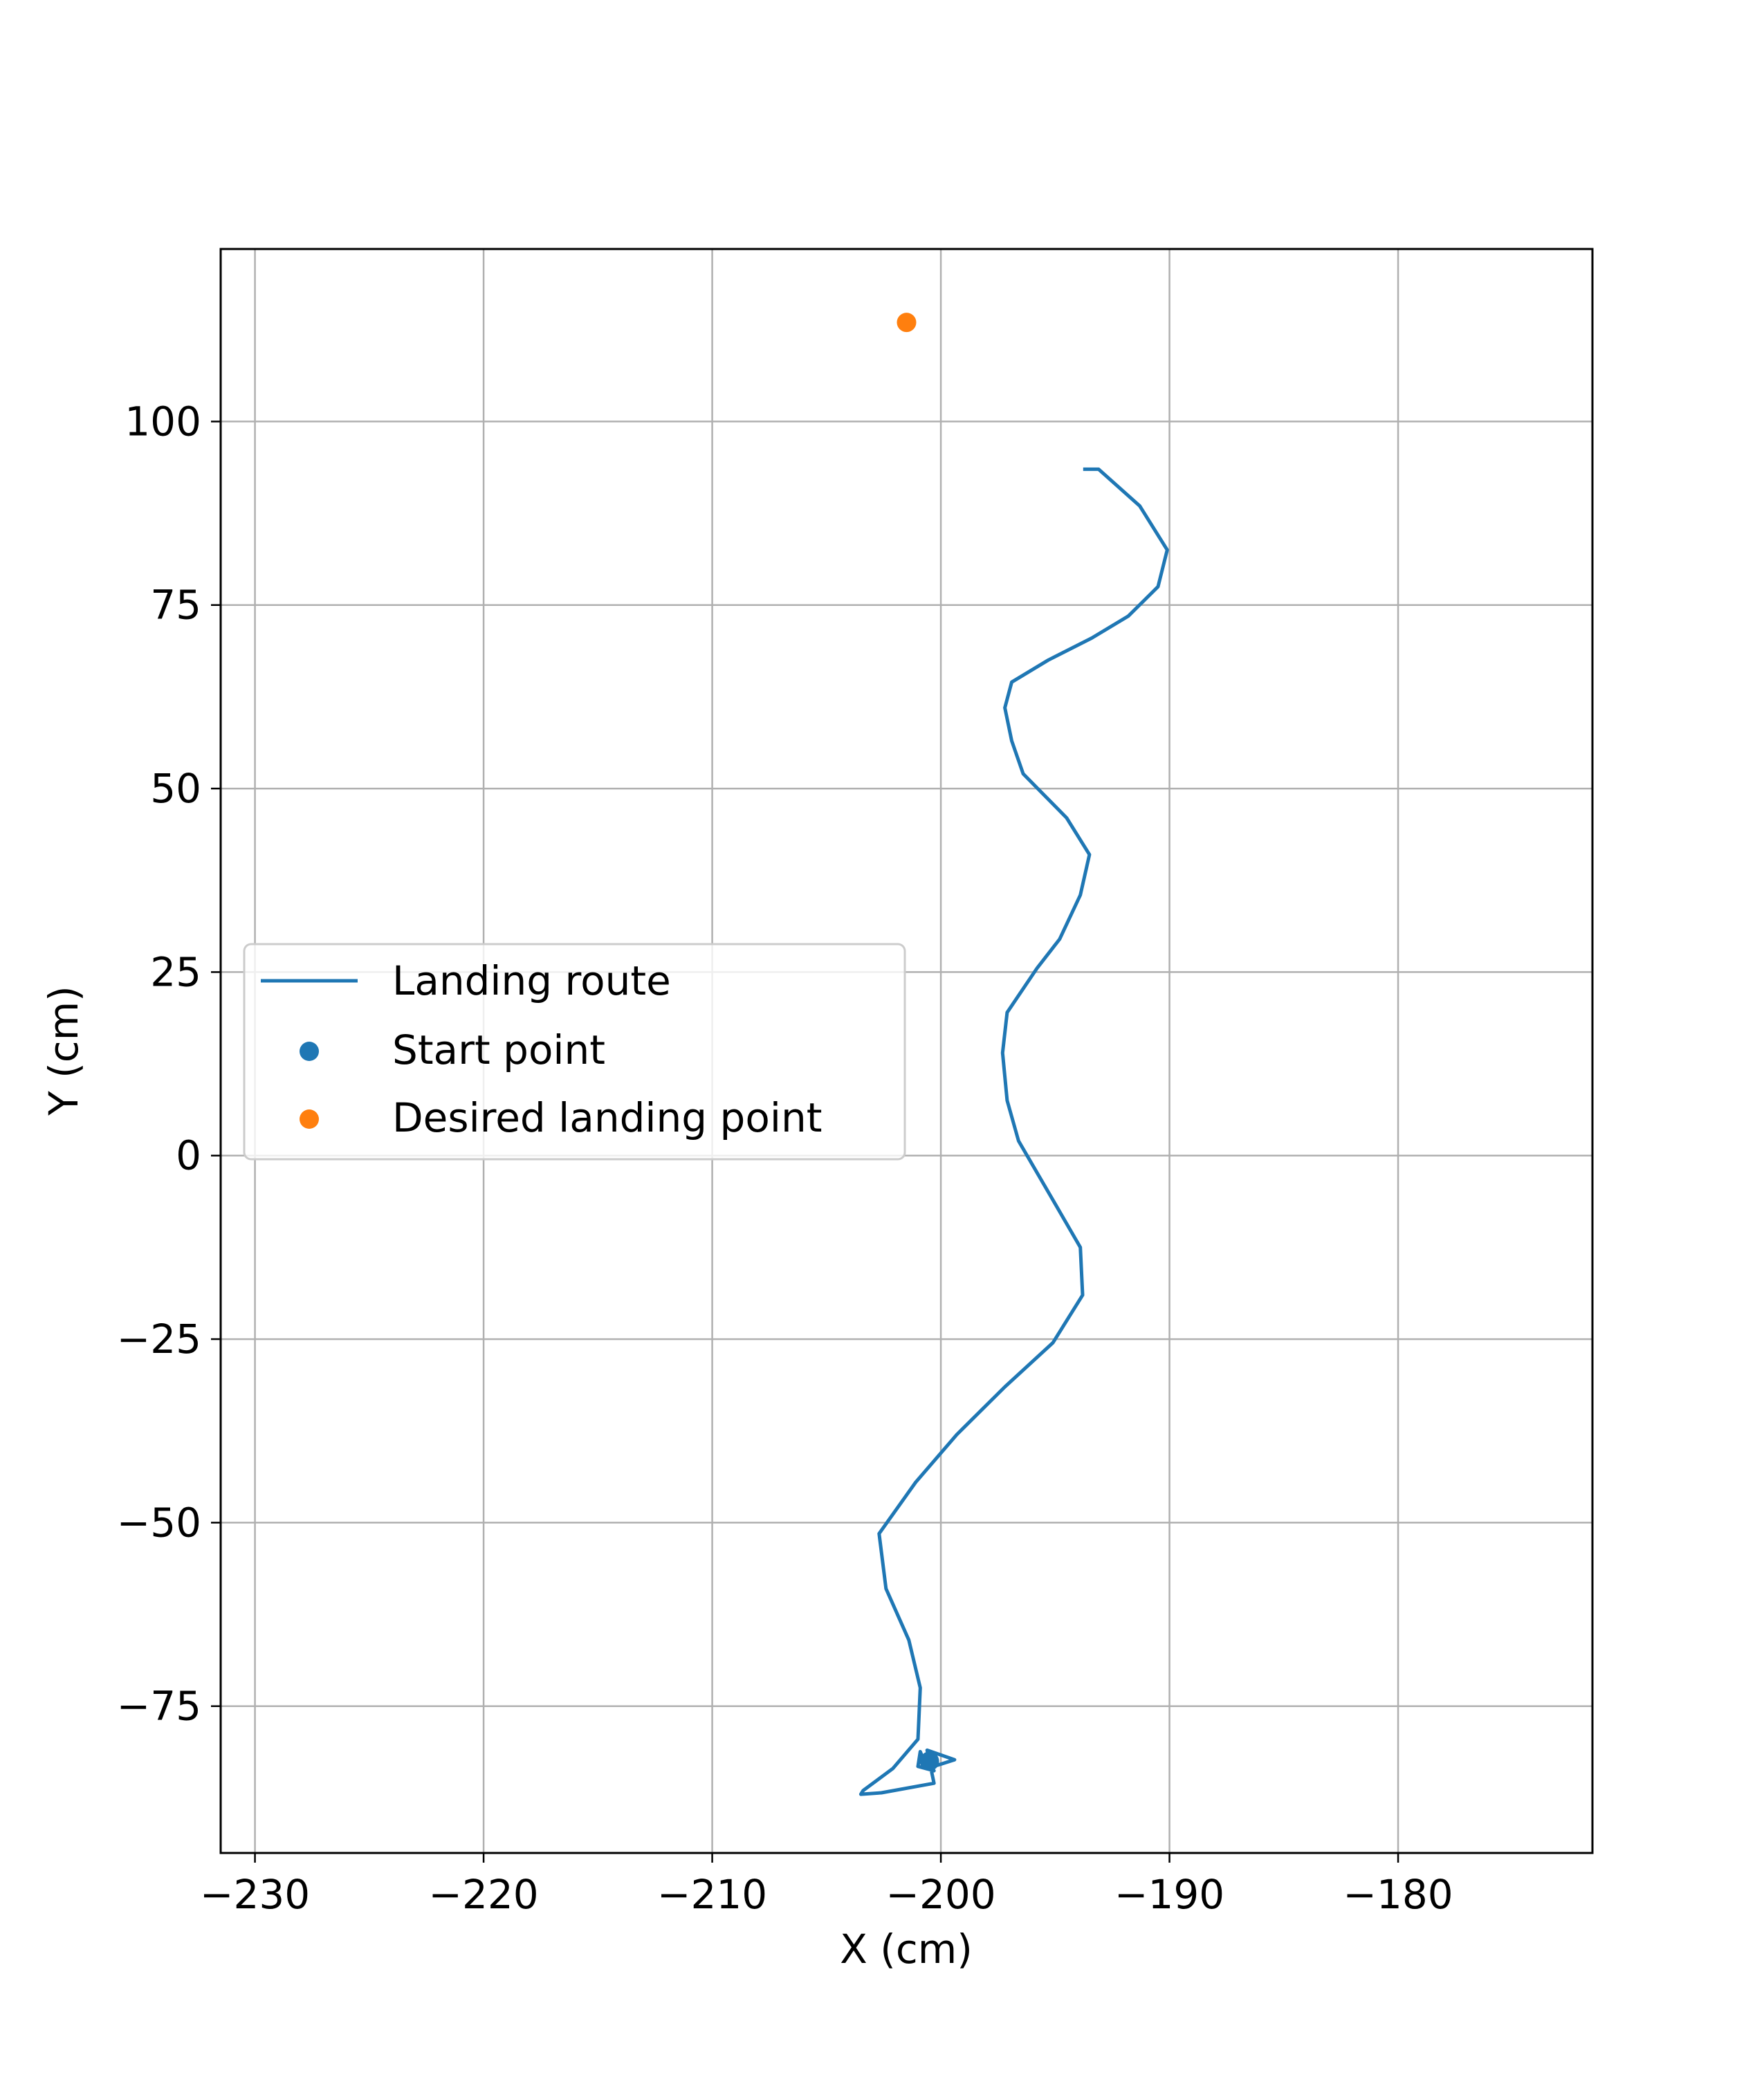 Image resolution: width=1764 pixels, height=2075 pixels. Describe the element at coordinates (255, 1894) in the screenshot. I see `x-tick-label: −230` at that location.